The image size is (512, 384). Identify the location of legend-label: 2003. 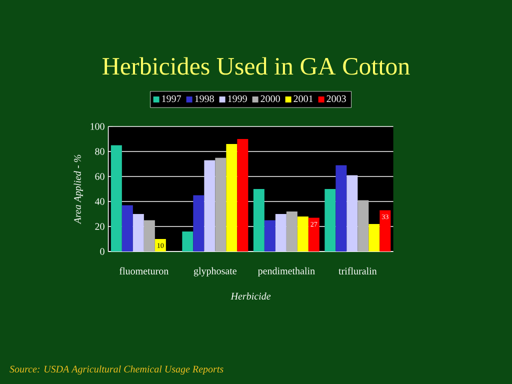
(336, 98).